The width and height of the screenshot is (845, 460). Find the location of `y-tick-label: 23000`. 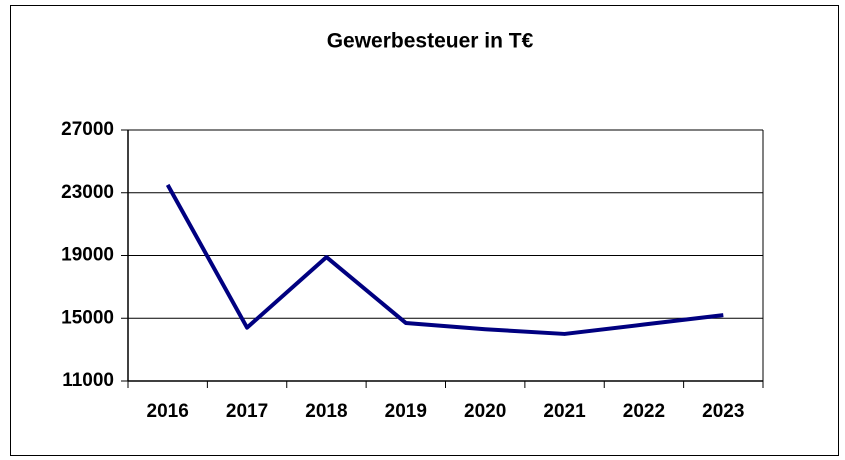

y-tick-label: 23000 is located at coordinates (87, 192).